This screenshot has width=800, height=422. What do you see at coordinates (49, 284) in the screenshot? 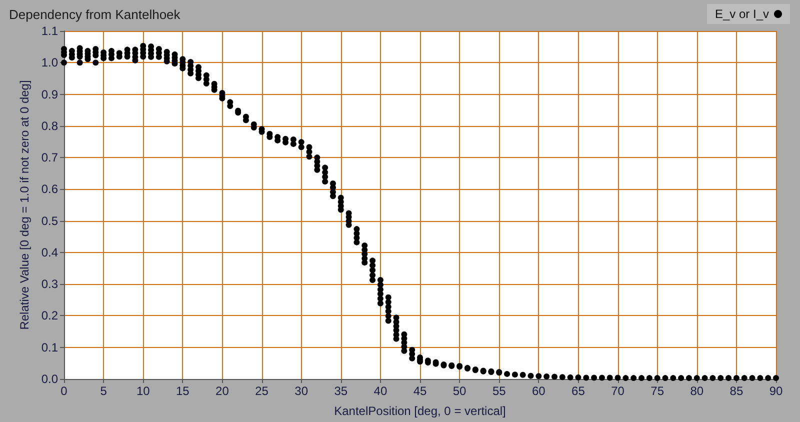
I see `y-tick-label: 0.3` at bounding box center [49, 284].